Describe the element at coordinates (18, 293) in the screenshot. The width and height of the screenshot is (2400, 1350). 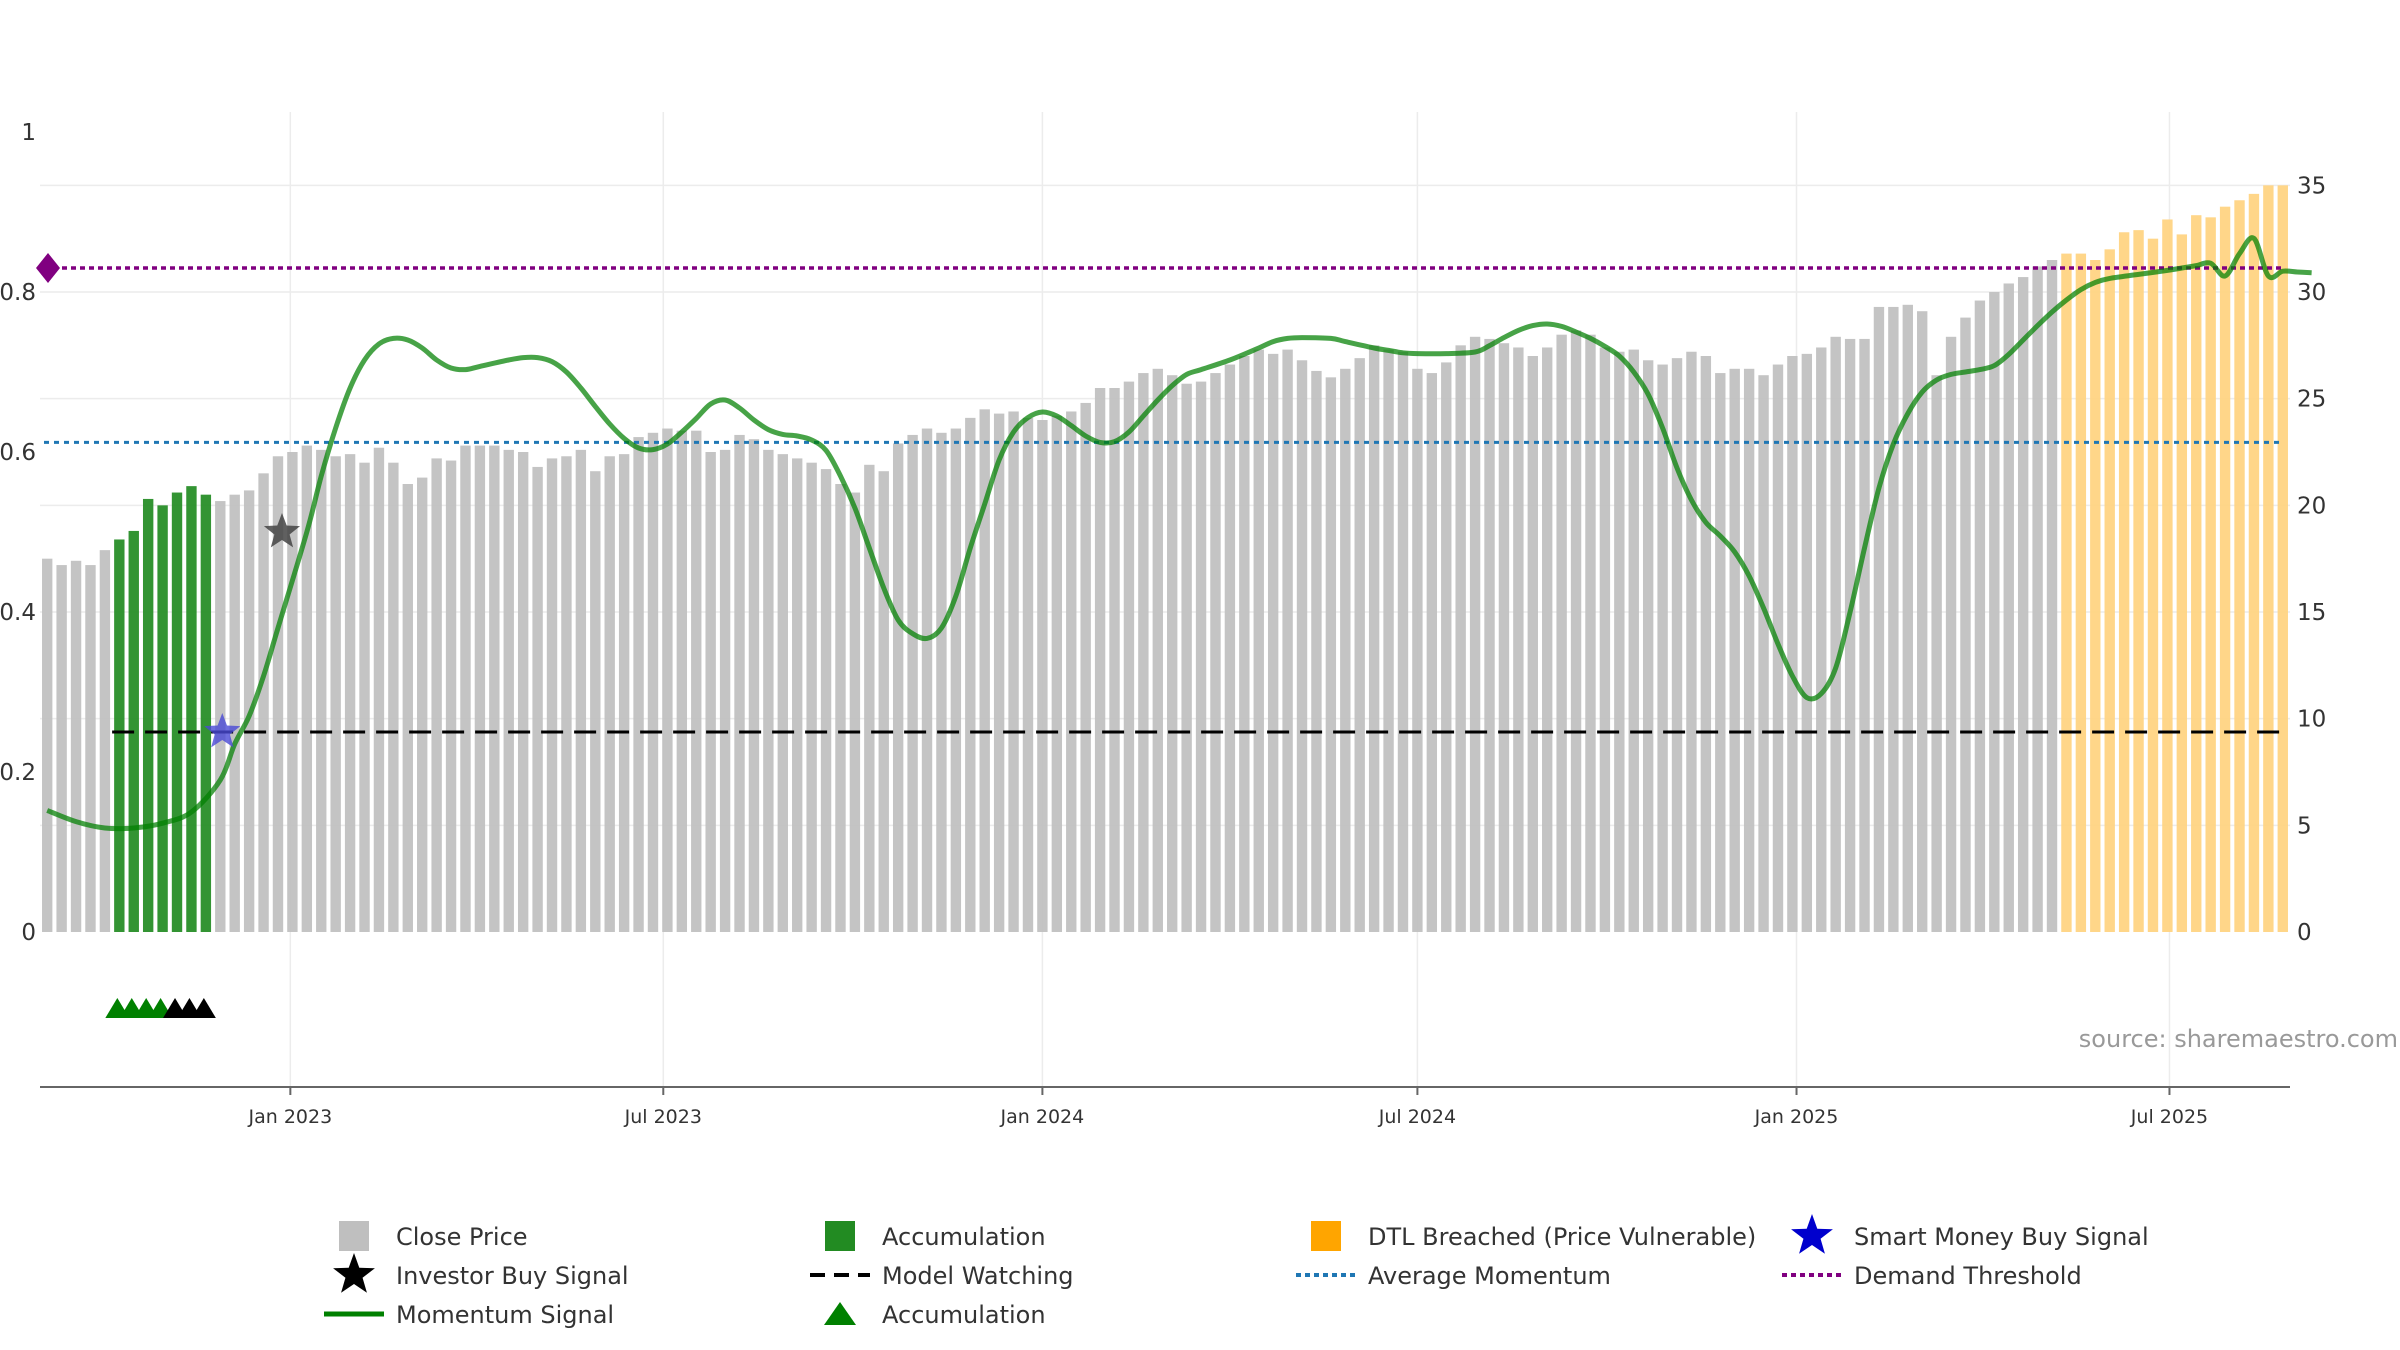
I see `left-axis-tick-label: 0.8` at that location.